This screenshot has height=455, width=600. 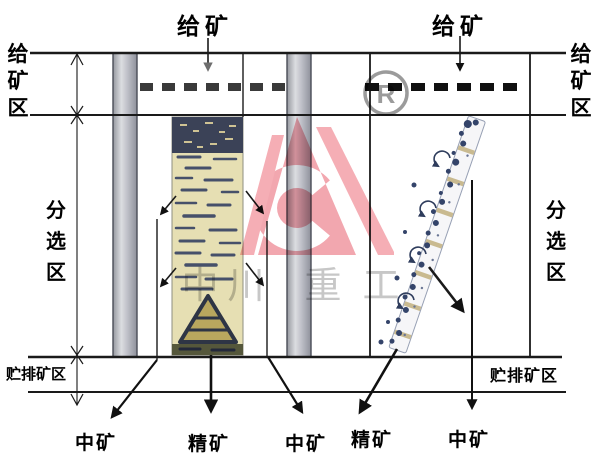 What do you see at coordinates (460, 26) in the screenshot?
I see `feed-label-right: 给矿` at bounding box center [460, 26].